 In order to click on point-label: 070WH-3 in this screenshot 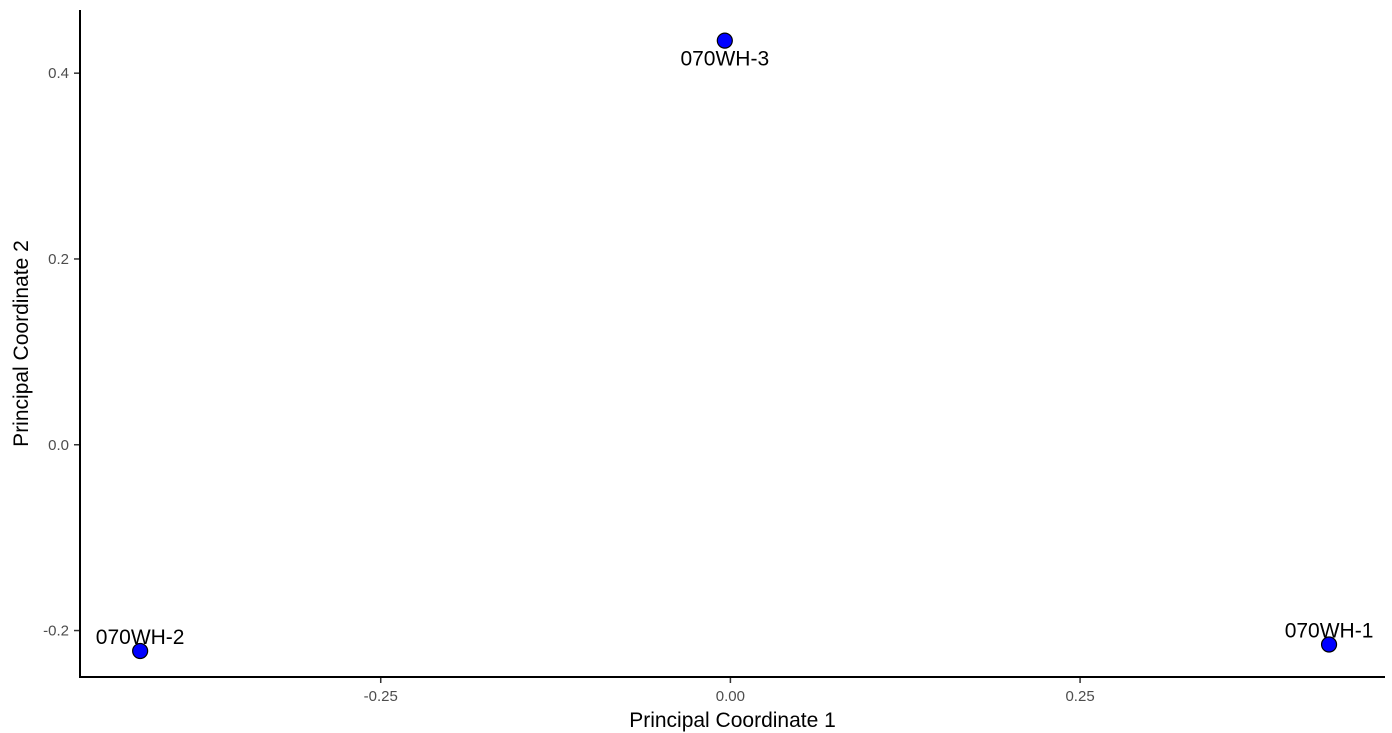, I will do `click(724, 59)`.